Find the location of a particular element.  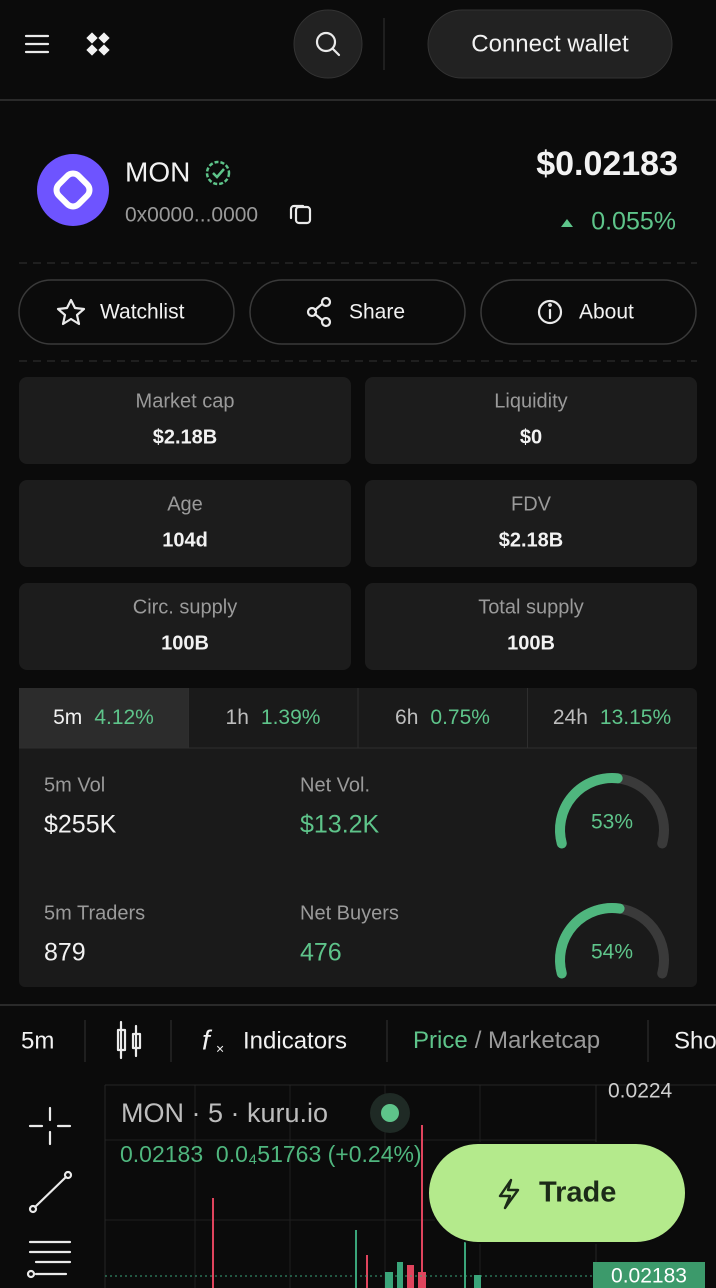

price-option: Price is located at coordinates (440, 1040).